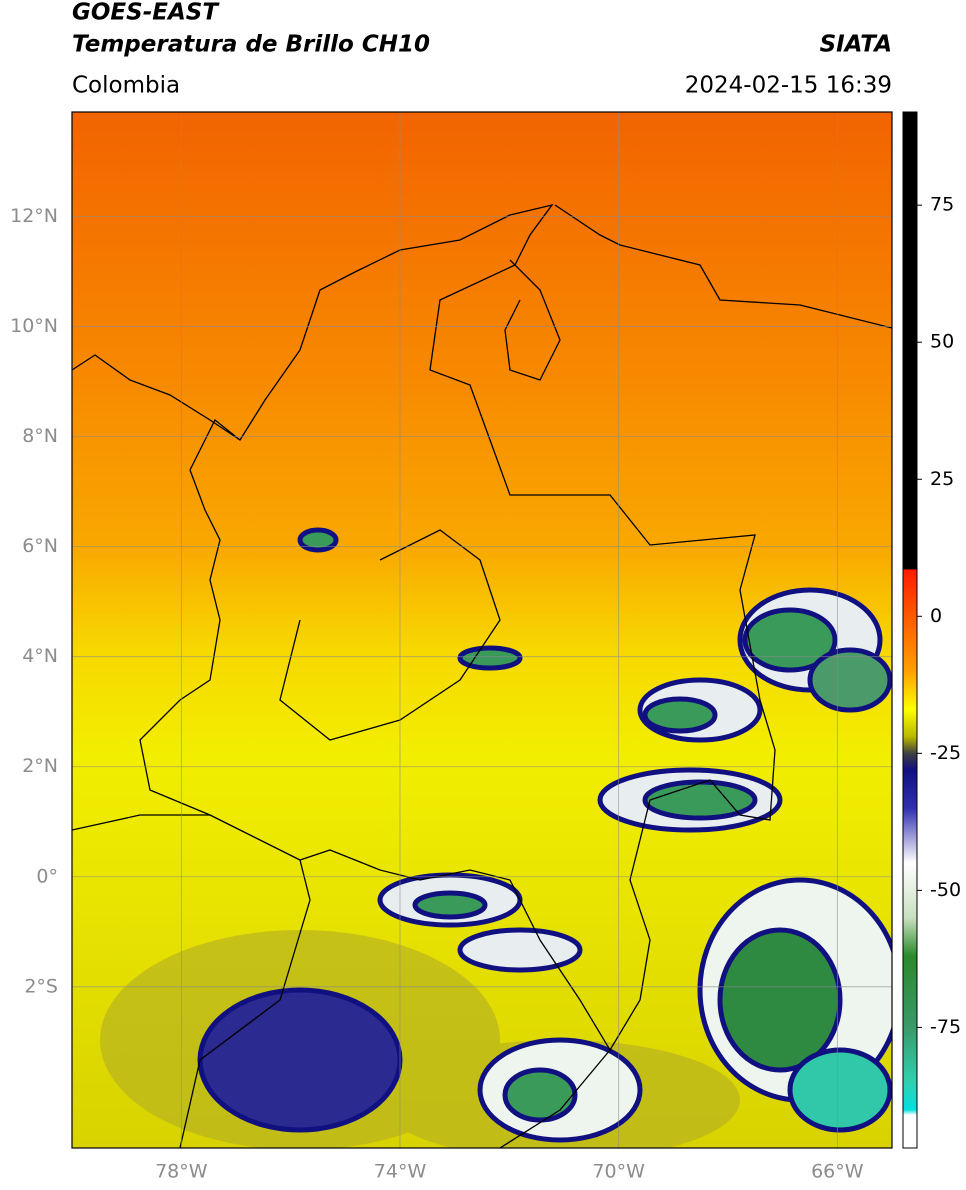 This screenshot has height=1190, width=966. I want to click on lon-tick-label: 74°W, so click(400, 1172).